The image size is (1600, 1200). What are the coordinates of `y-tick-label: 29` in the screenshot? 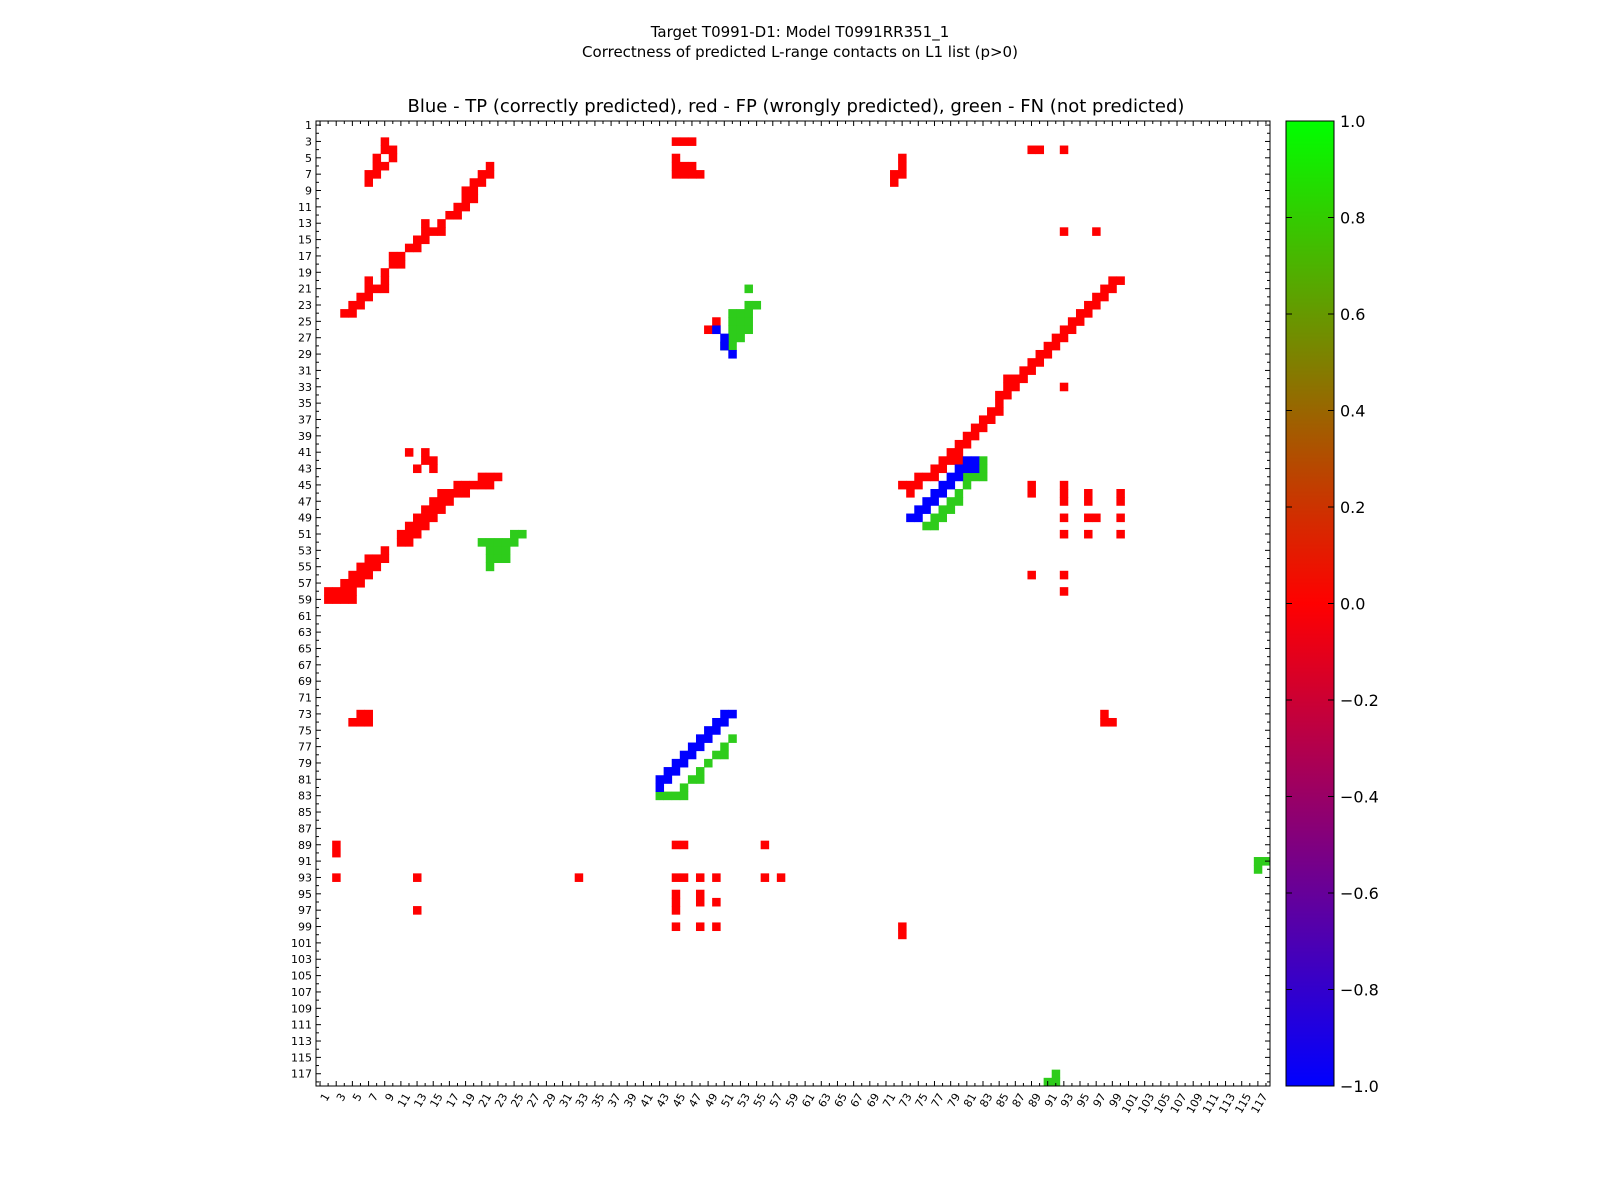 It's located at (305, 354).